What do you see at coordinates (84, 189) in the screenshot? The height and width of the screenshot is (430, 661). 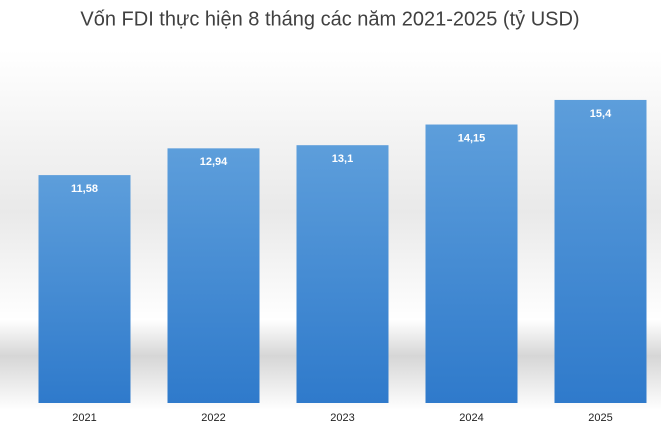 I see `value-label: 11,58` at bounding box center [84, 189].